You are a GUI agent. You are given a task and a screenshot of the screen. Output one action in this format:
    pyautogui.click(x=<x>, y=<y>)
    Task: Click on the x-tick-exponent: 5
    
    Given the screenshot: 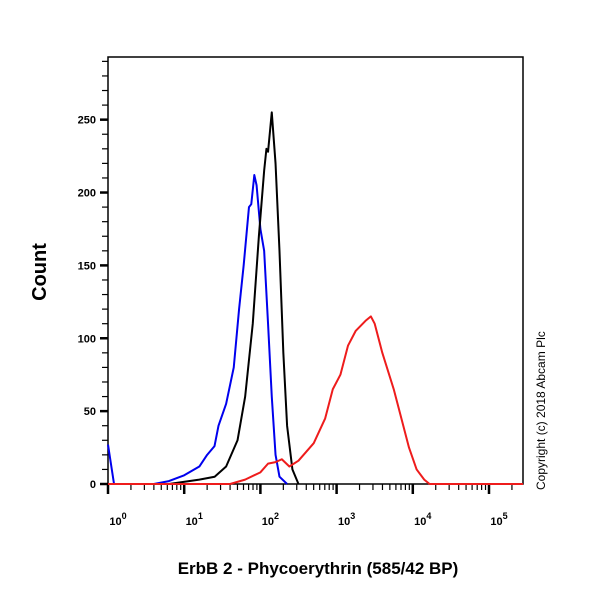 What is the action you would take?
    pyautogui.click(x=505, y=516)
    